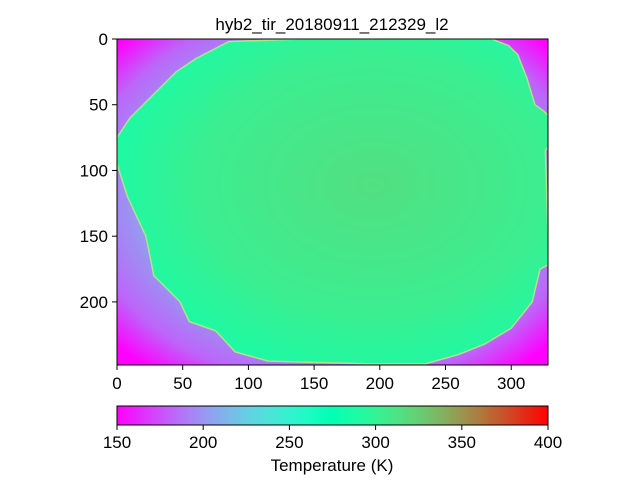 The image size is (640, 480). What do you see at coordinates (375, 442) in the screenshot?
I see `colorbar-tick-label: 300` at bounding box center [375, 442].